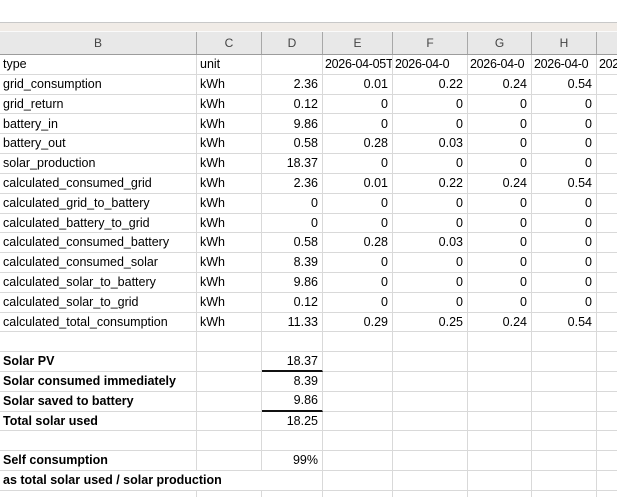 The width and height of the screenshot is (617, 497). I want to click on cell-H18, so click(564, 401).